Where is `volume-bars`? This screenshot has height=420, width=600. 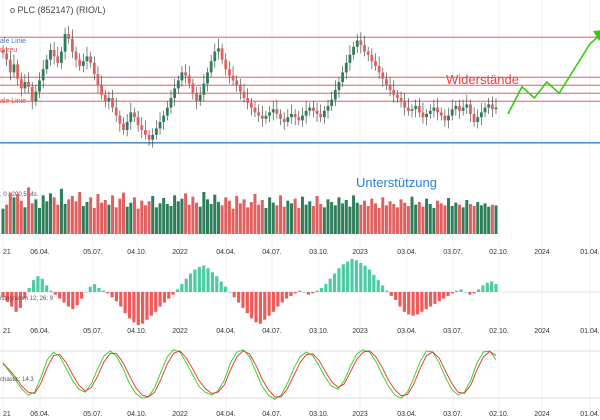
volume-bars is located at coordinates (249, 210).